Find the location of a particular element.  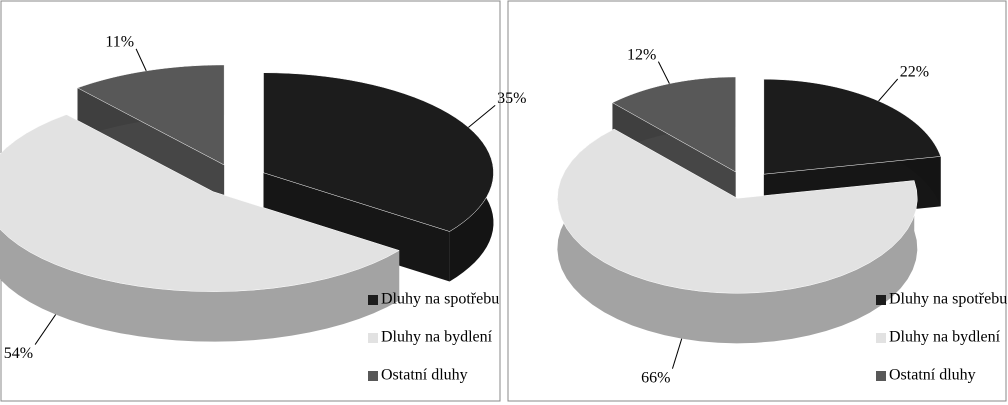

data-label: 22% is located at coordinates (914, 72).